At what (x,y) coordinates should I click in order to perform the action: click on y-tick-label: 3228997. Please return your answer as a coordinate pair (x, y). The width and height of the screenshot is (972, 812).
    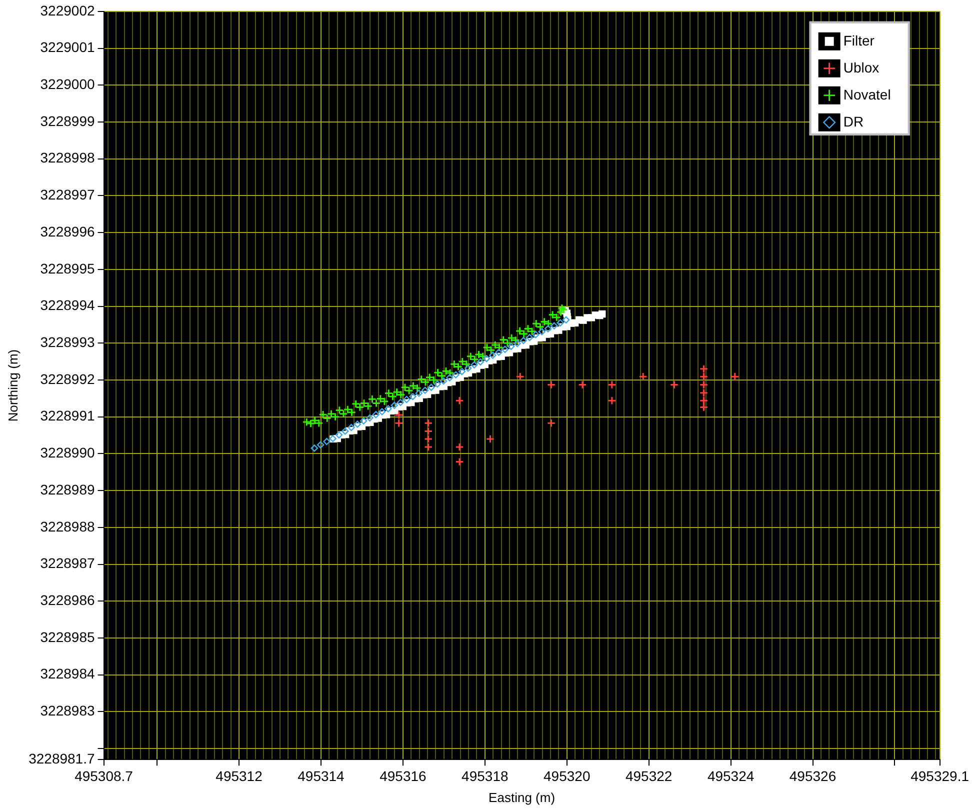
    Looking at the image, I should click on (67, 194).